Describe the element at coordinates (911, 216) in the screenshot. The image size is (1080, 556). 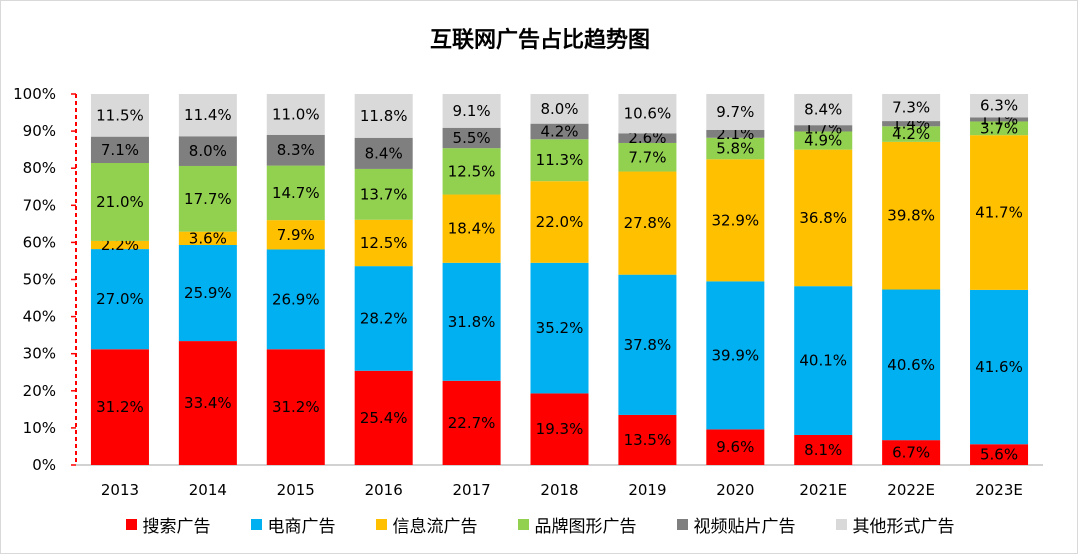
I see `segment-data-label: 39.8%` at that location.